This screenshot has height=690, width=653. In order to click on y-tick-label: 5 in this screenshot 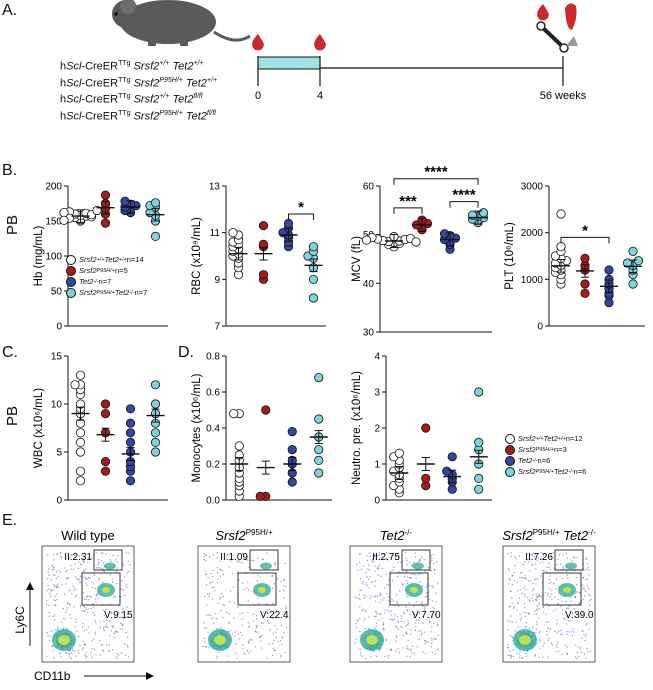, I will do `click(59, 453)`.